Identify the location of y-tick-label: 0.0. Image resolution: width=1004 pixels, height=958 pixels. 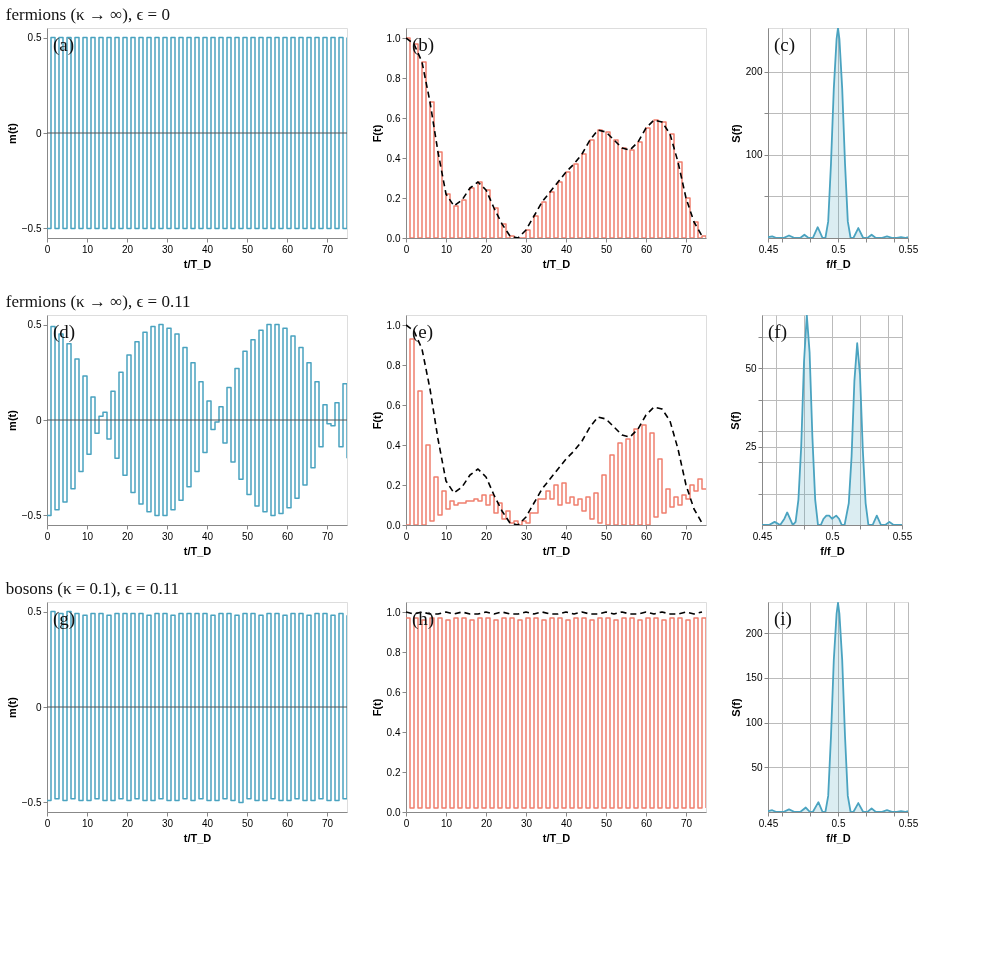
(393, 812).